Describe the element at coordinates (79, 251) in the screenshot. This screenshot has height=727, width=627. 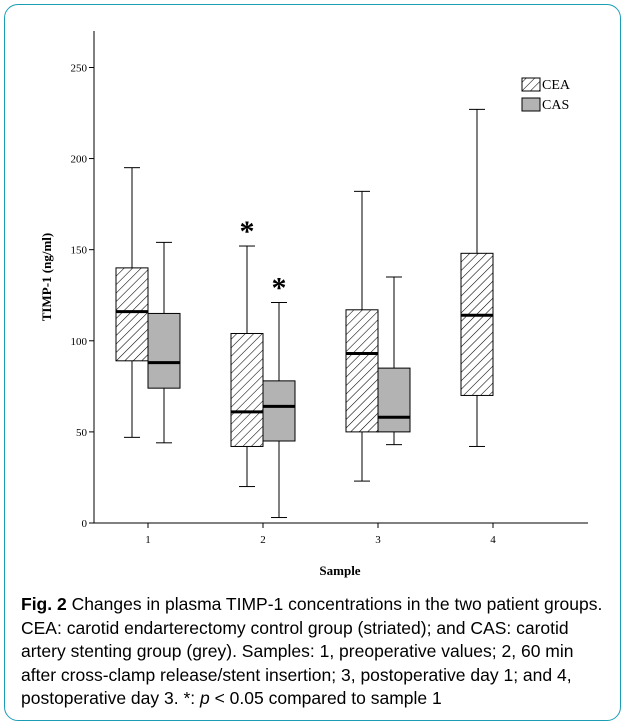
I see `y-tick-label-150: 150` at that location.